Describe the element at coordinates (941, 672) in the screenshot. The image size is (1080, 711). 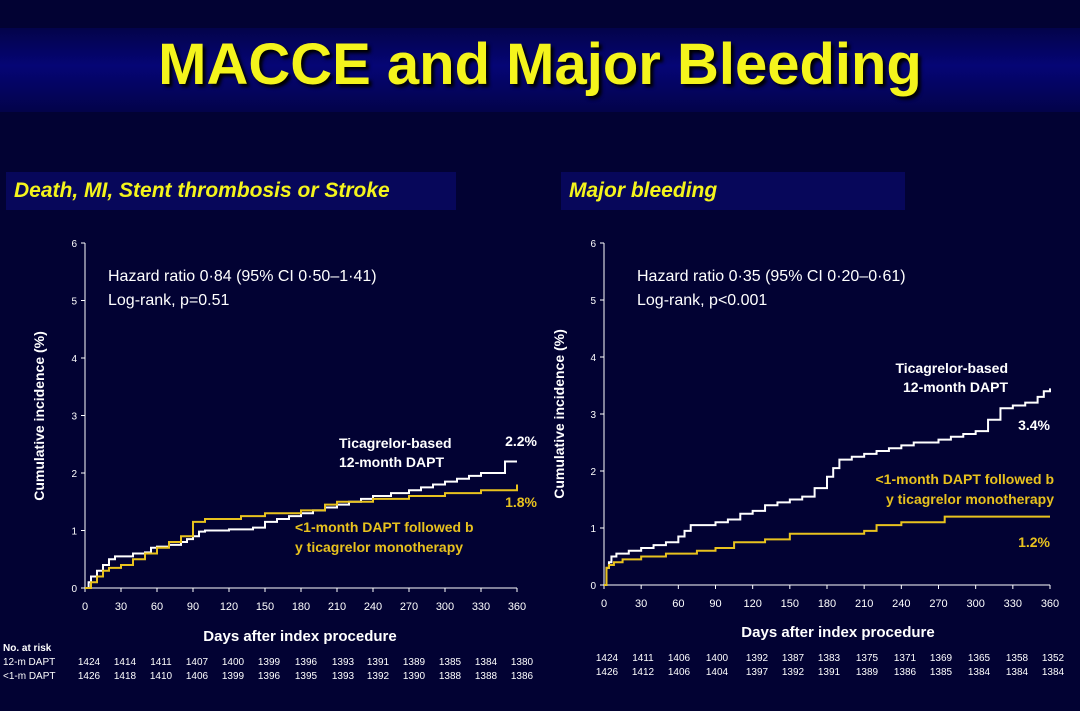
I see `risk-value: 1385` at that location.